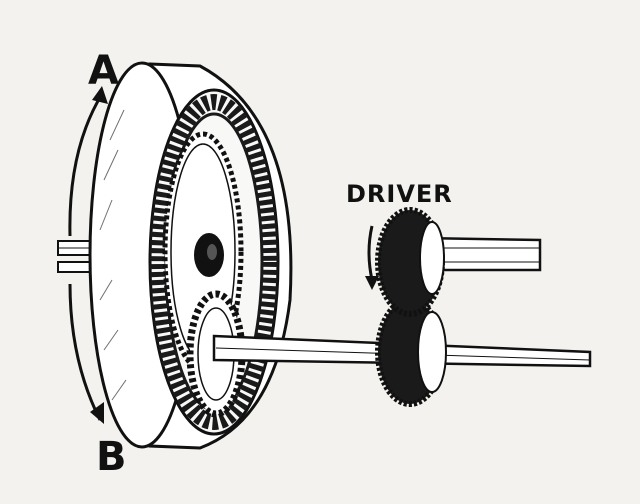 The width and height of the screenshot is (640, 504). I want to click on label-b: B, so click(111, 457).